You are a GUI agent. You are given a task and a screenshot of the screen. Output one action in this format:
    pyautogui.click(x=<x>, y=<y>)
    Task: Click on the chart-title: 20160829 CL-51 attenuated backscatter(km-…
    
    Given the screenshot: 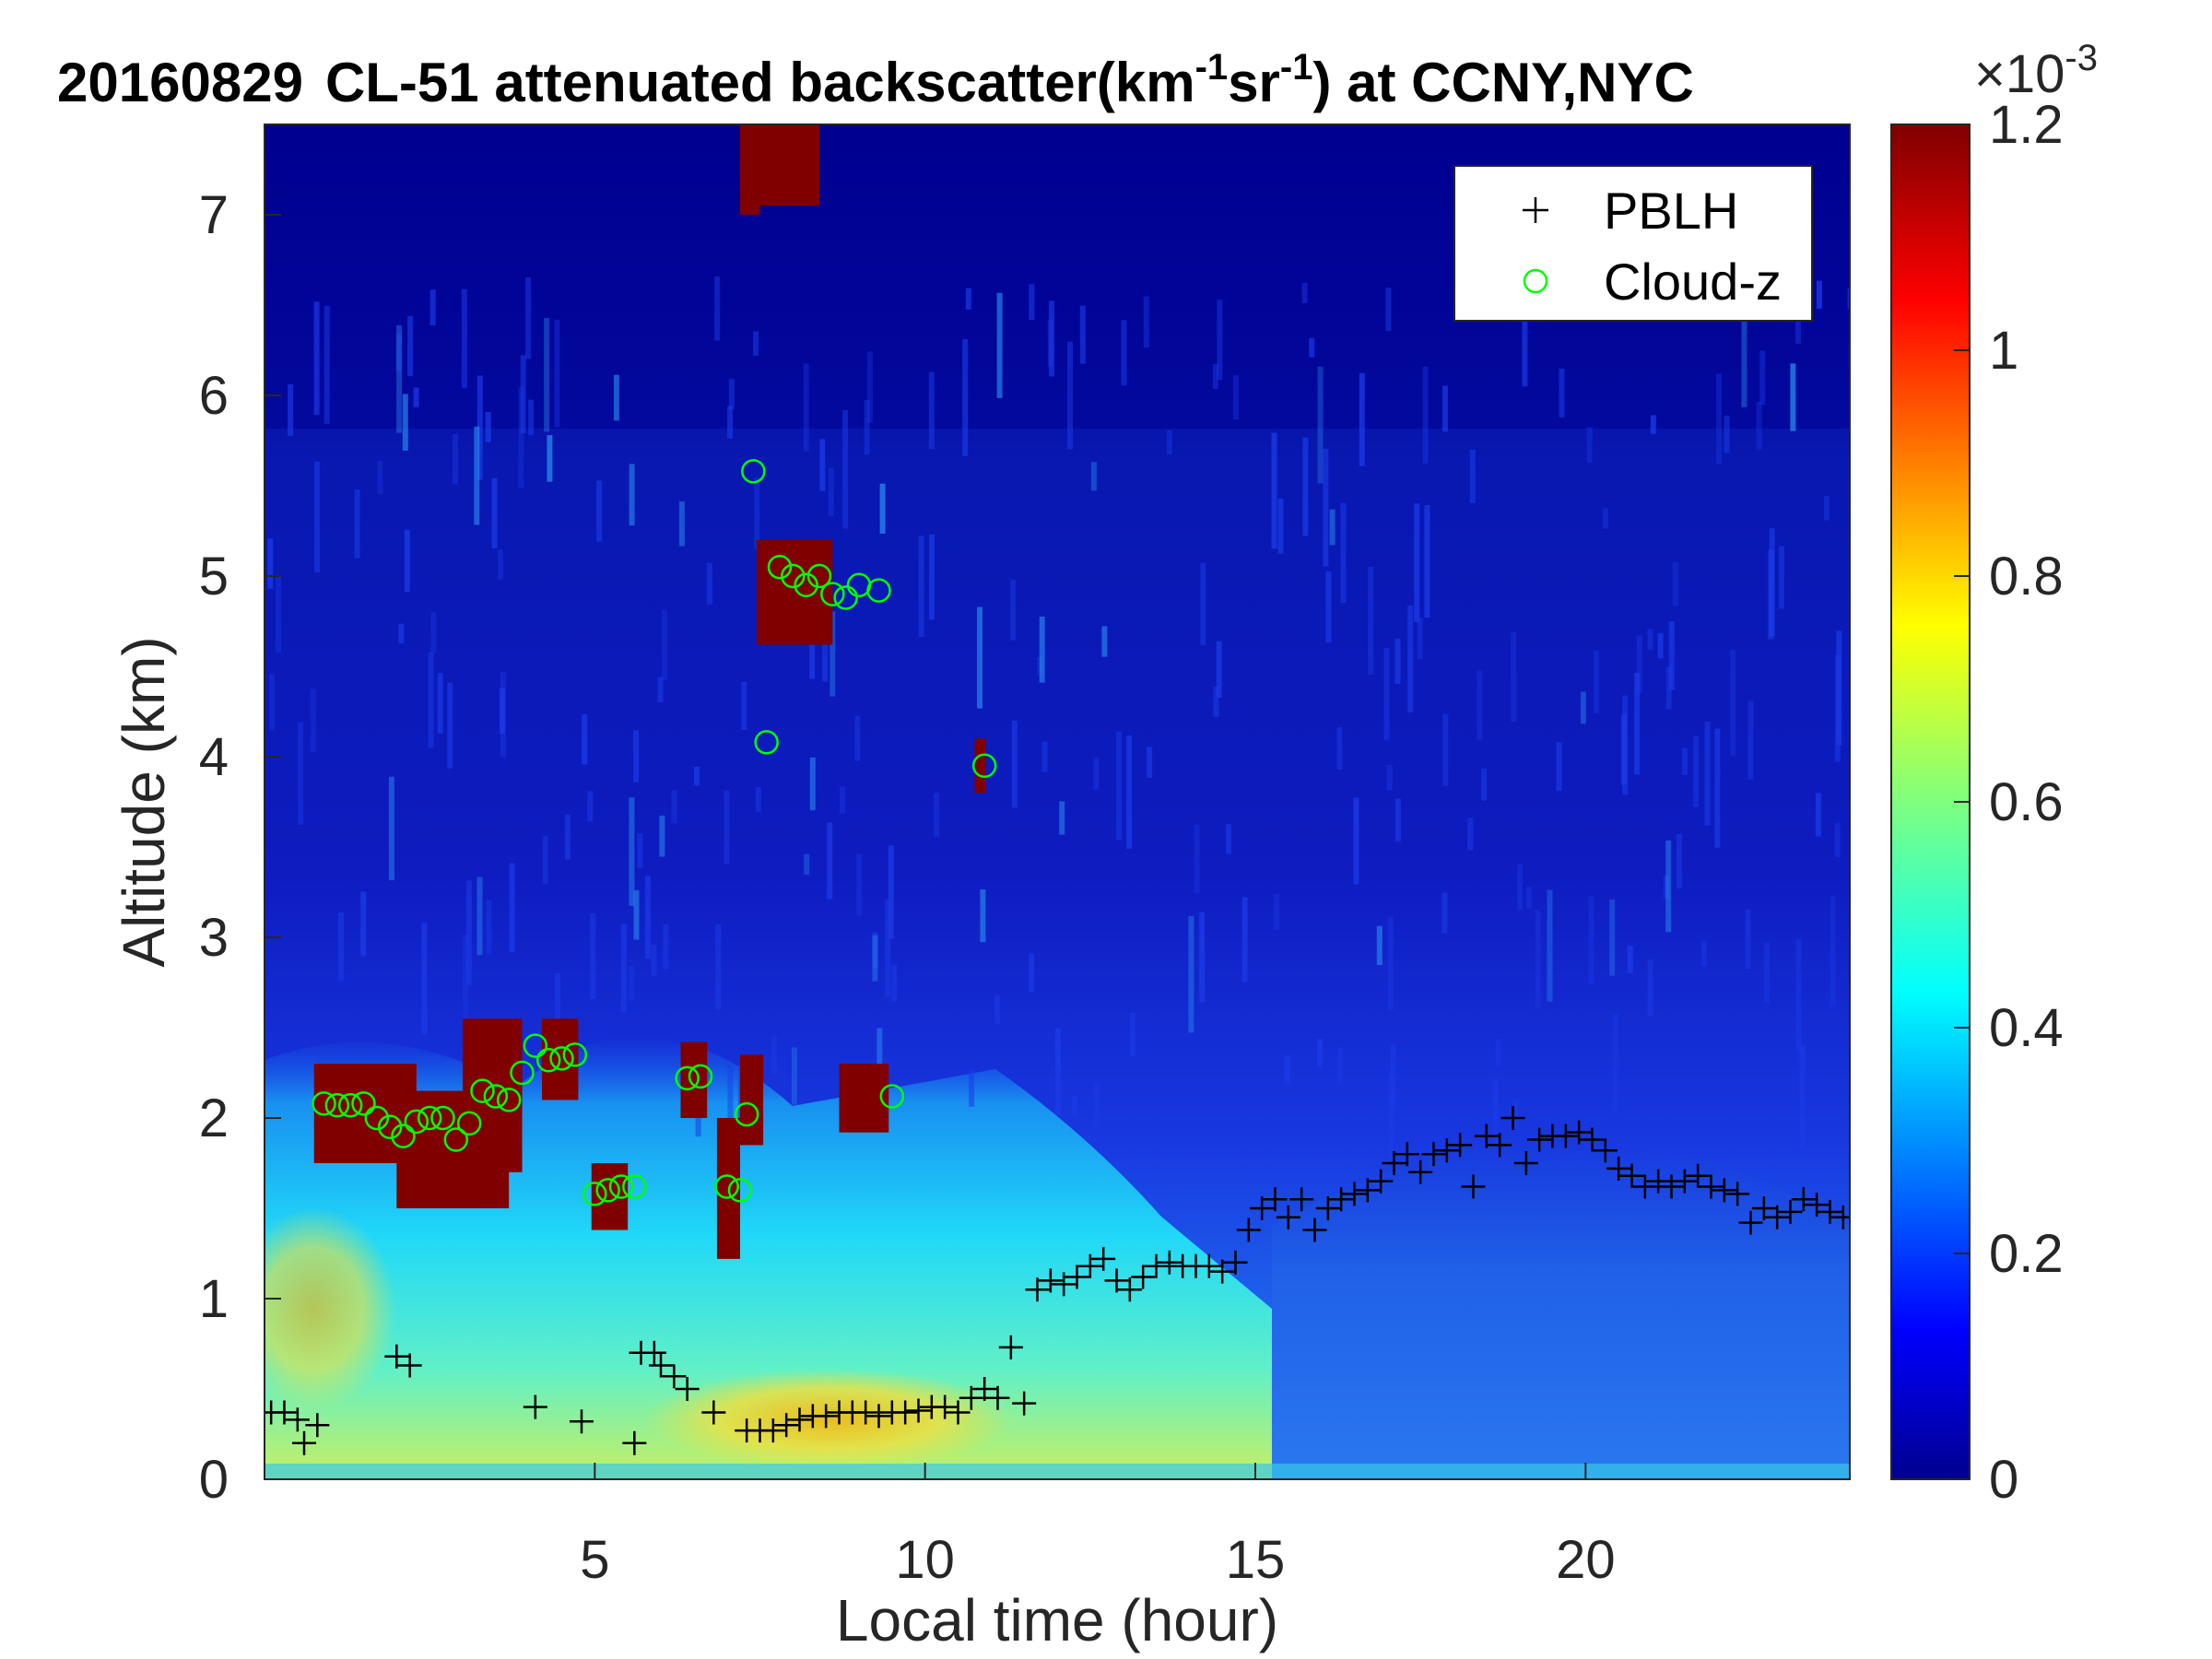 What is the action you would take?
    pyautogui.click(x=875, y=80)
    